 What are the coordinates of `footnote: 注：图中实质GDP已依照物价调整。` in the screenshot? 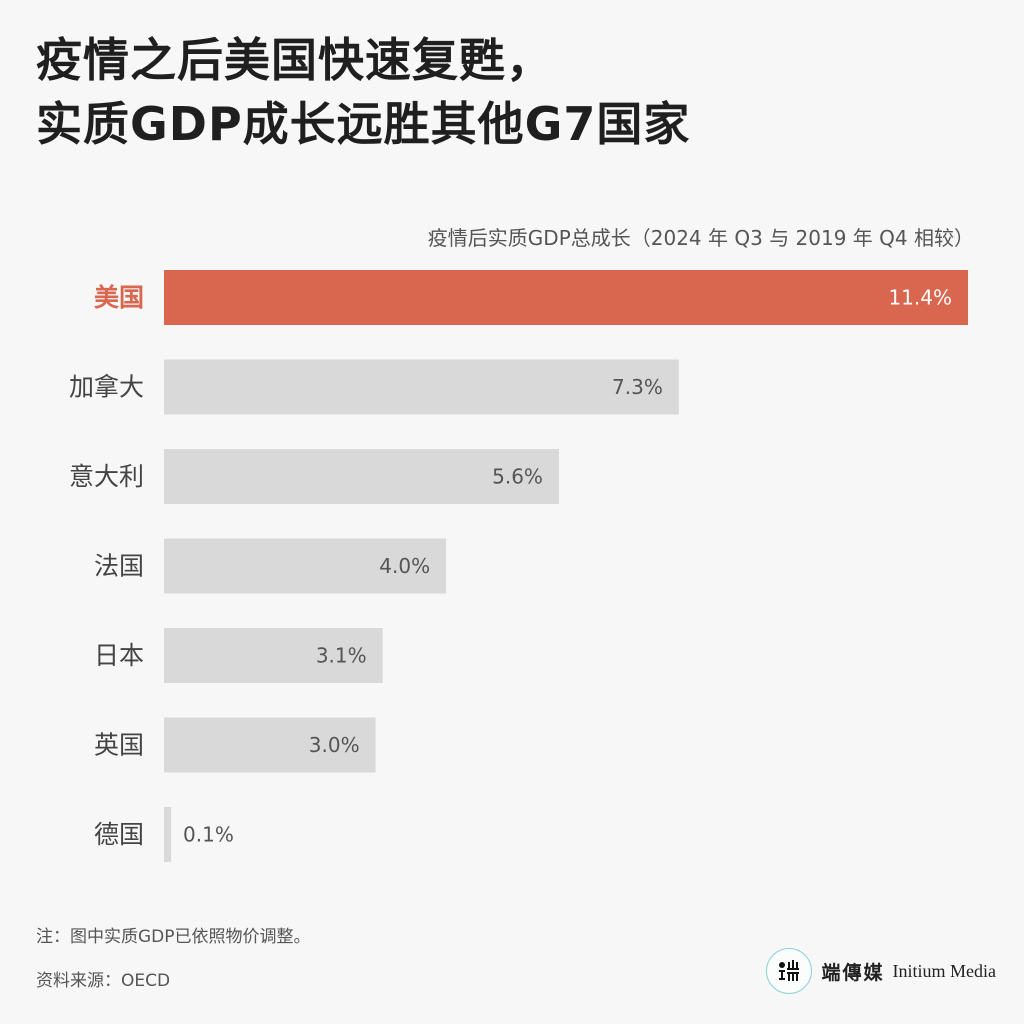 It's located at (173, 937).